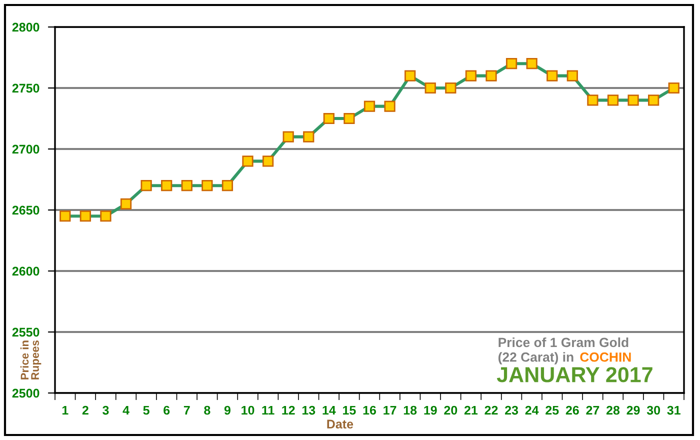 This screenshot has width=700, height=440. Describe the element at coordinates (207, 410) in the screenshot. I see `x-tick-label: 8` at that location.